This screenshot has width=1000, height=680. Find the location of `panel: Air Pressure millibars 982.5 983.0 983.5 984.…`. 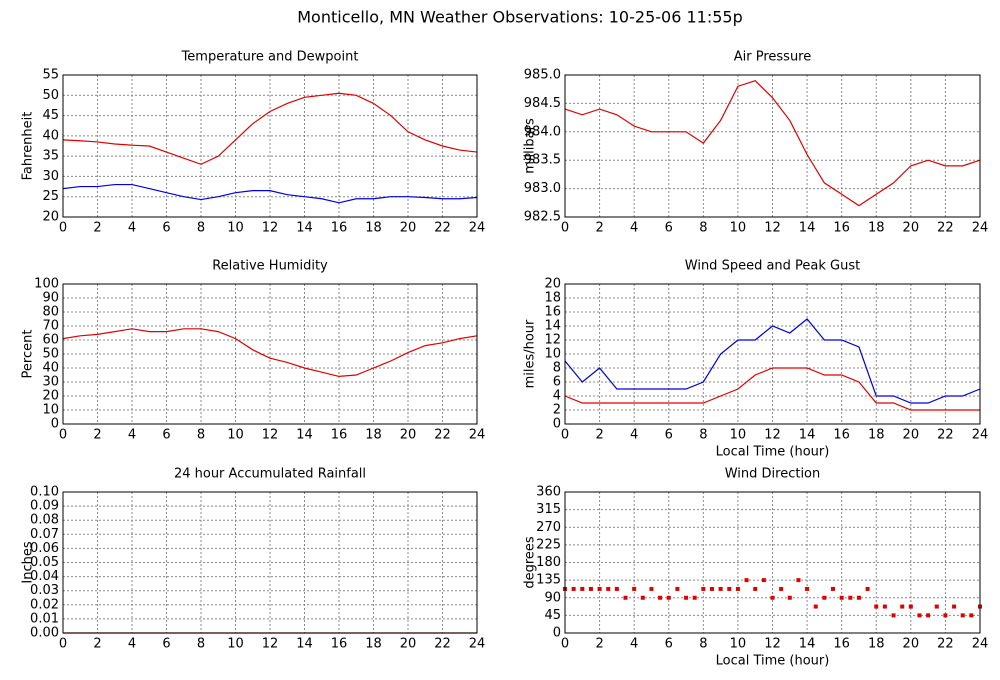

panel: Air Pressure millibars 982.5 983.0 983.5 984.… is located at coordinates (756, 143).